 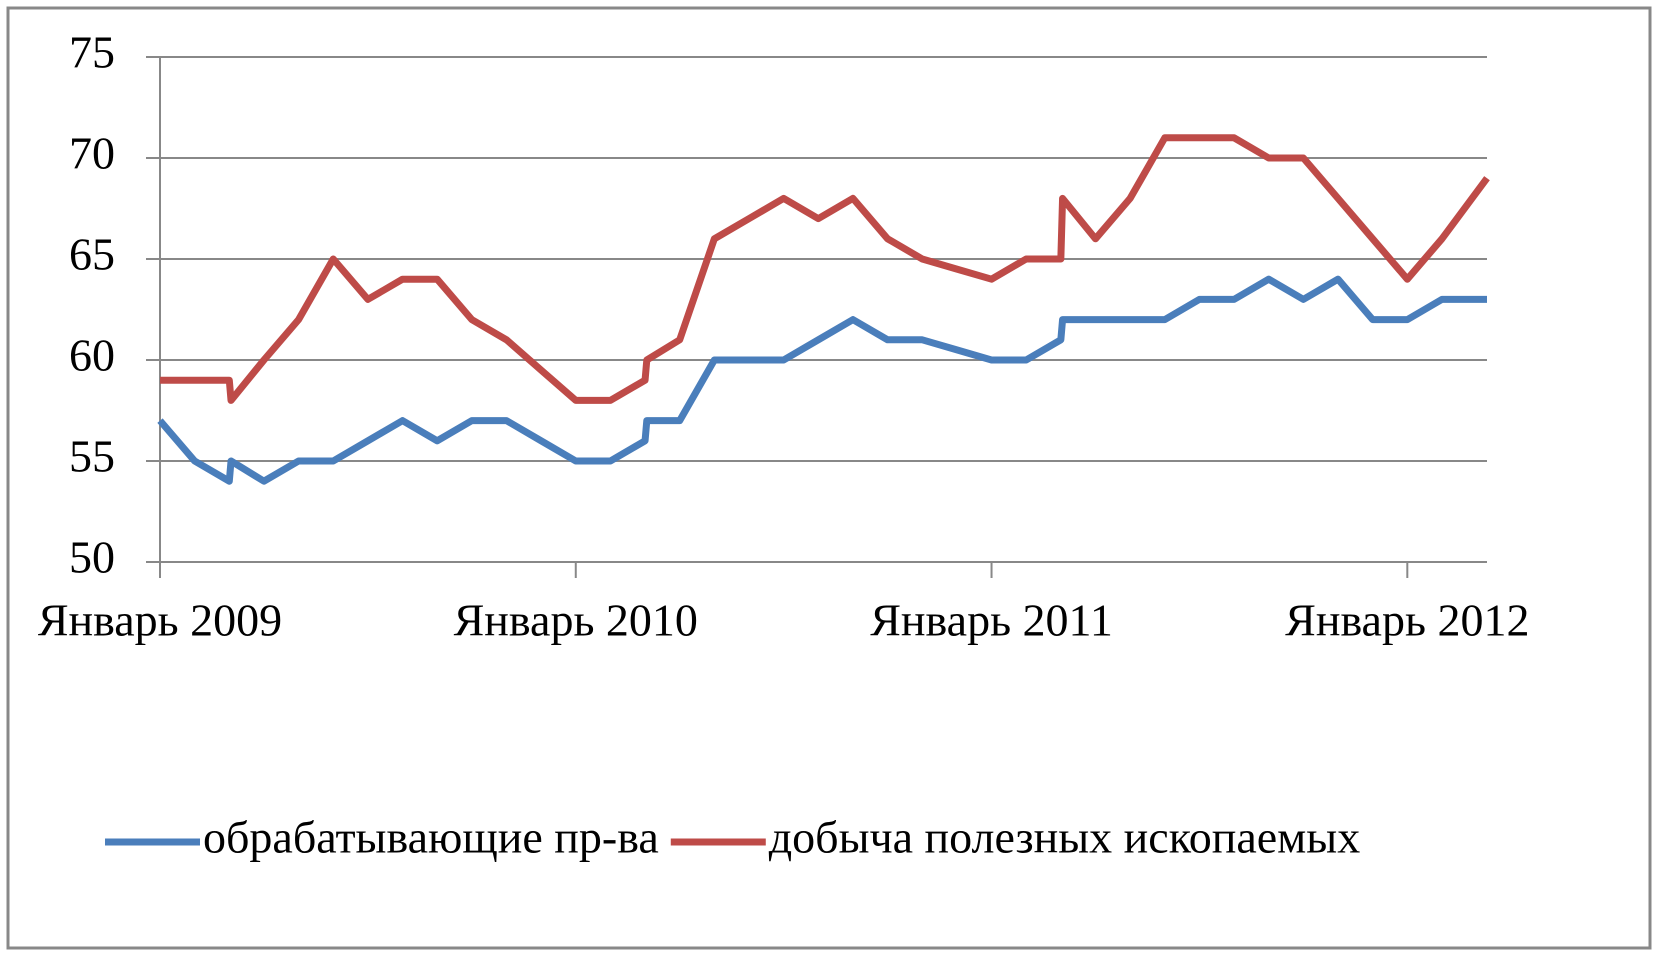 What do you see at coordinates (1064, 837) in the screenshot?
I see `legend-label: добыча полезных ископаемых` at bounding box center [1064, 837].